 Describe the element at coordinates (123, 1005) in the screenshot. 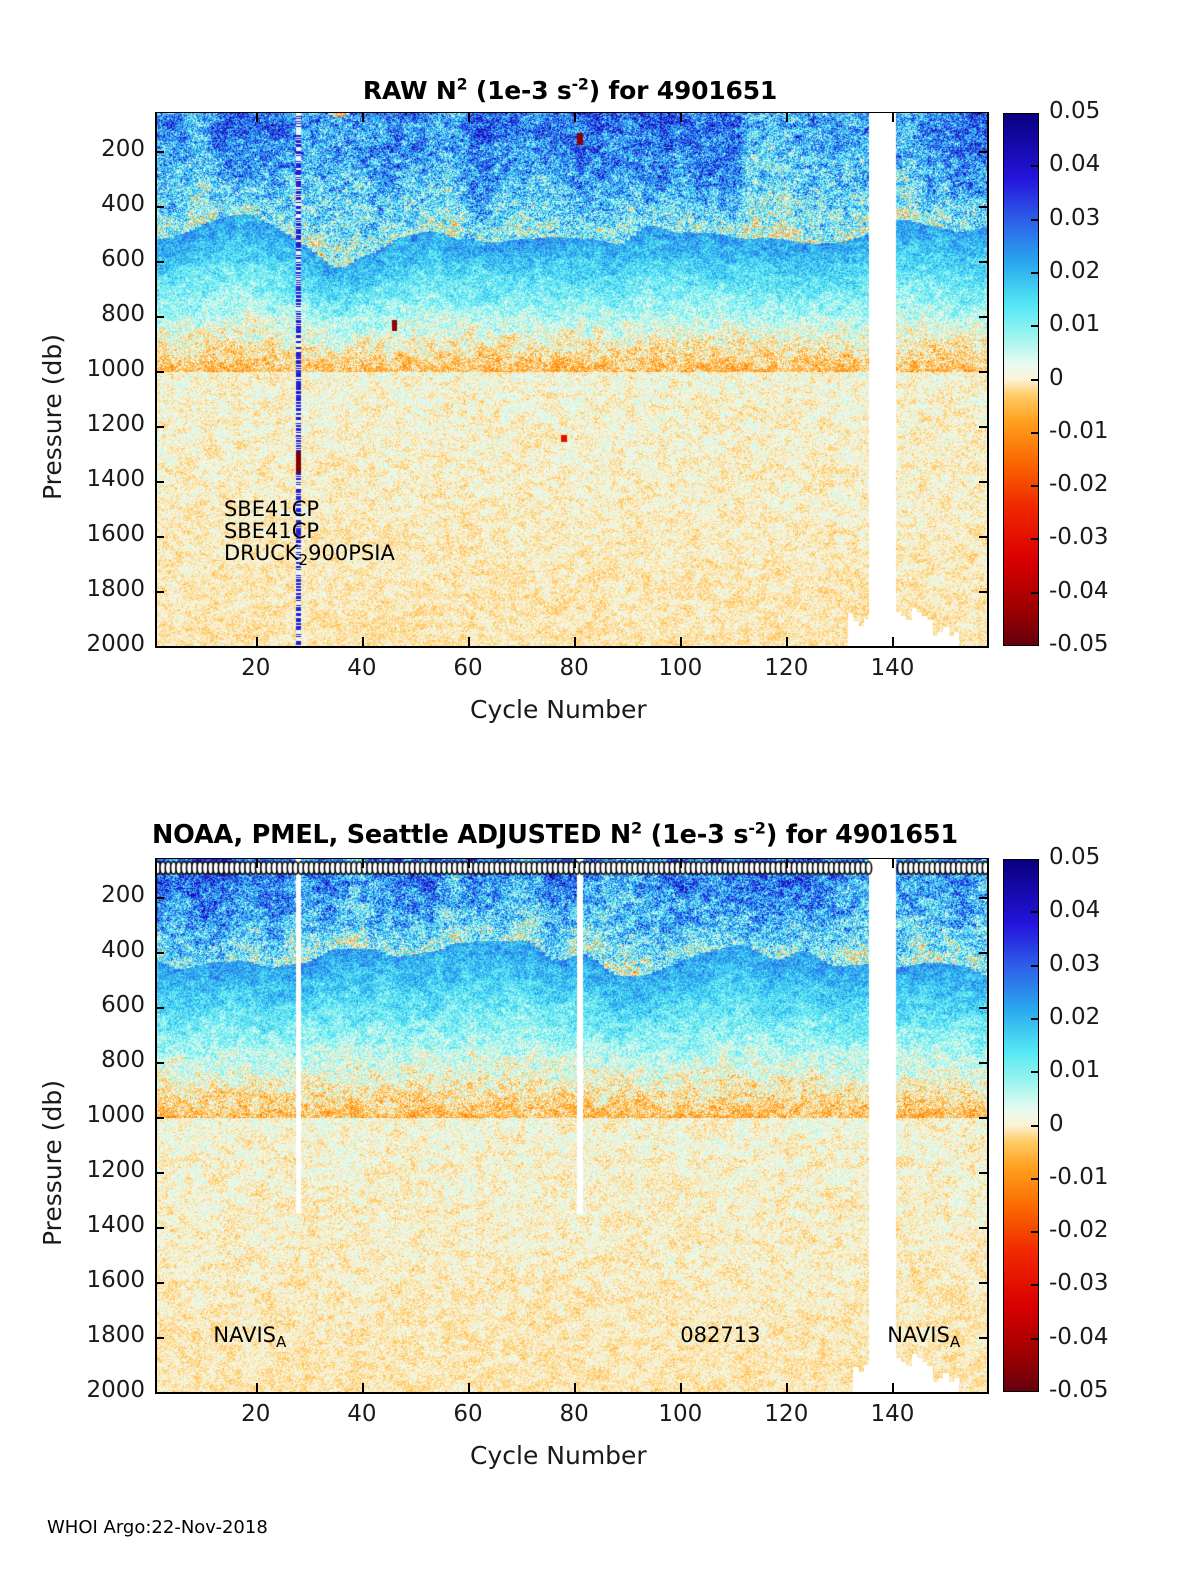

I see `y-tick-label: 600` at that location.